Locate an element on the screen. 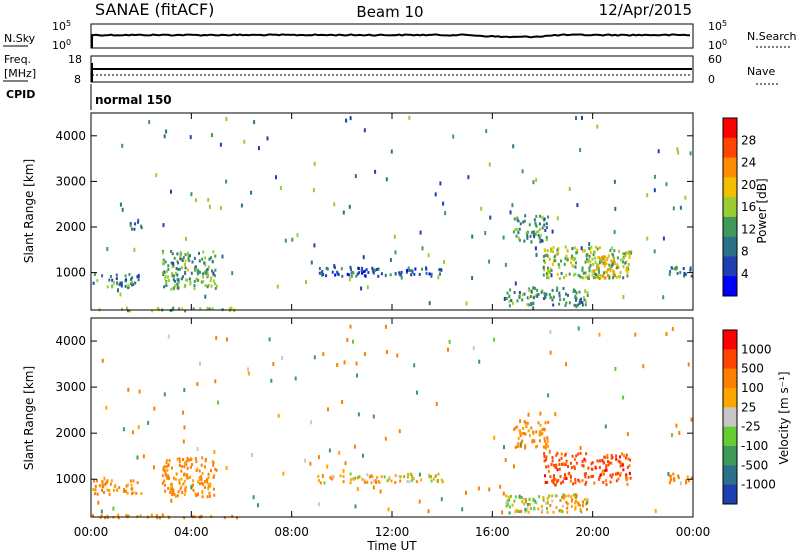 Image resolution: width=800 pixels, height=554 pixels. nsearch-tick-top: 105 is located at coordinates (717, 26).